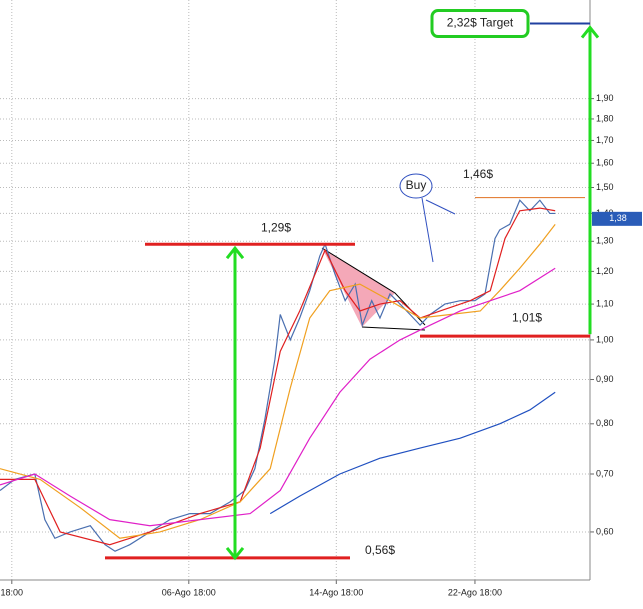  Describe the element at coordinates (605, 531) in the screenshot. I see `y-tick-label: 0,60` at that location.